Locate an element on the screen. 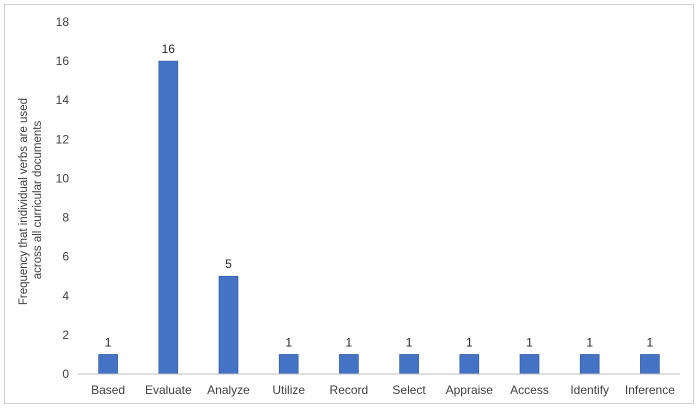  data-label: 16 is located at coordinates (169, 49).